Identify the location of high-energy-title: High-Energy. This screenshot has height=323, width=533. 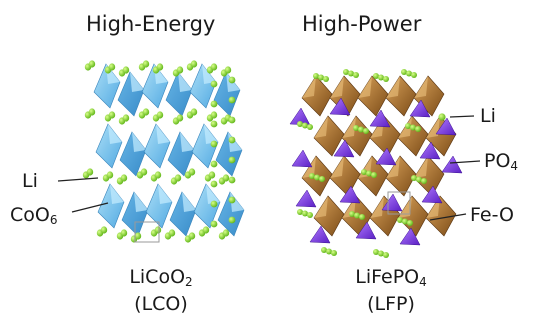
(151, 24).